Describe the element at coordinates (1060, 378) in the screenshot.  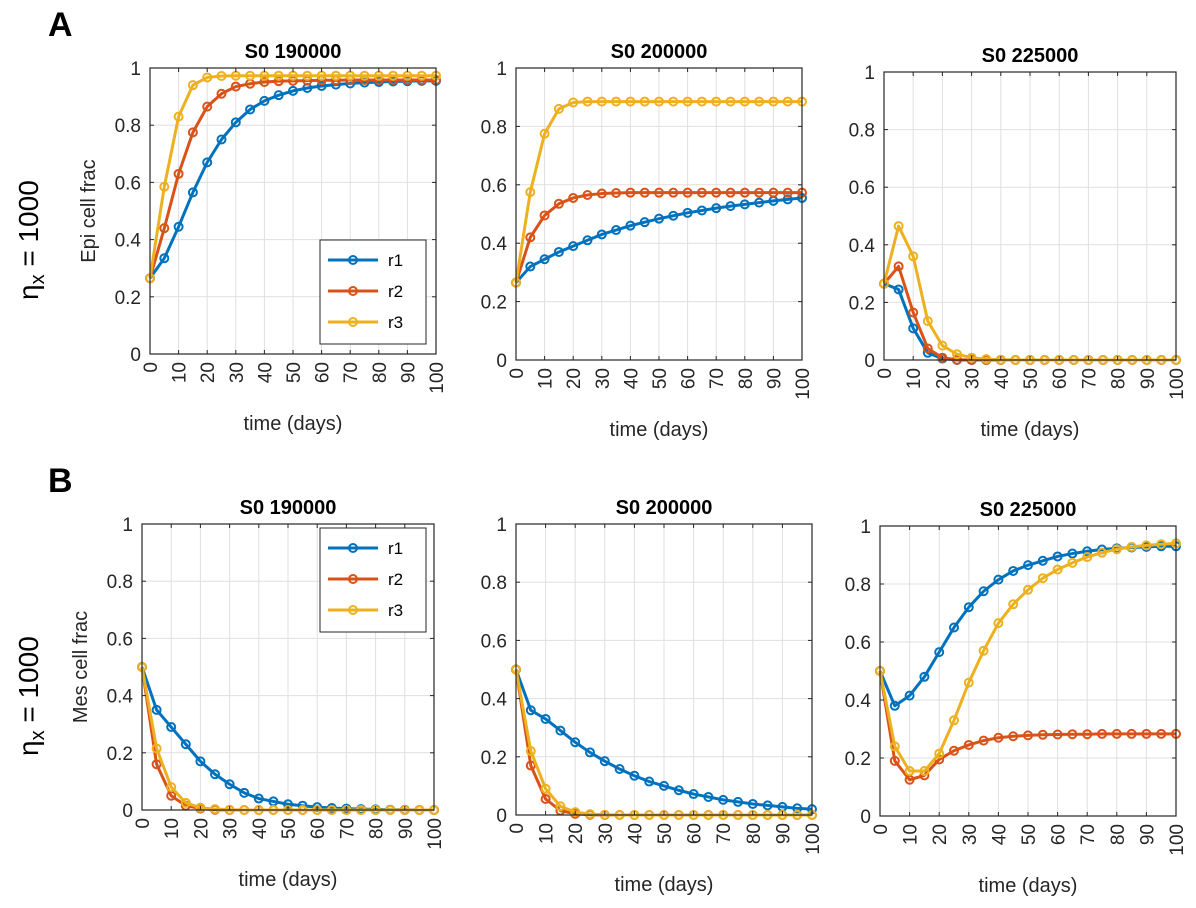
I see `x-tick-label: 60` at that location.